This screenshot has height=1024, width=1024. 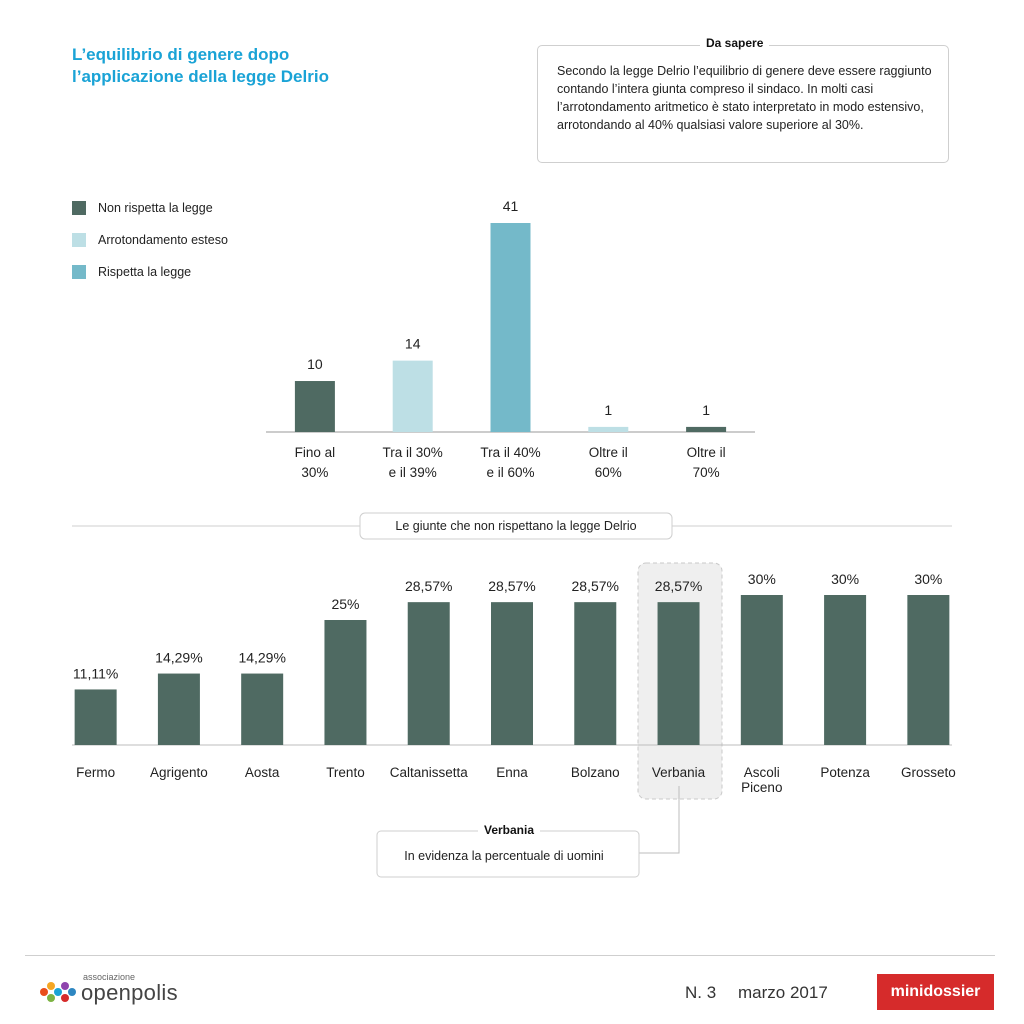 What do you see at coordinates (679, 772) in the screenshot?
I see `x-tick-label: Verbania` at bounding box center [679, 772].